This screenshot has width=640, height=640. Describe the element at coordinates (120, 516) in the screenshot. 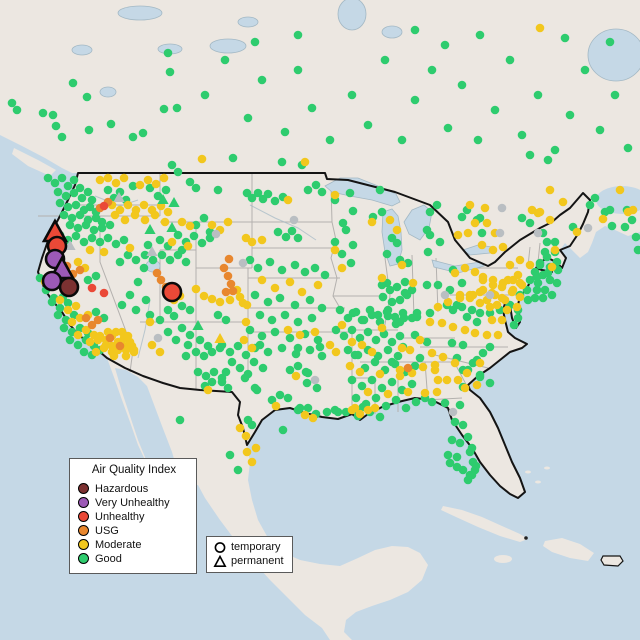

I see `aqi-legend-label: Unhealthy` at that location.